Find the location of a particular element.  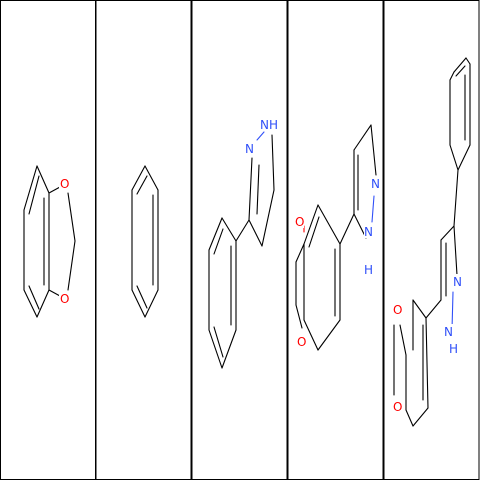

molecule-panel-5: O O N N H is located at coordinates (431, 242).